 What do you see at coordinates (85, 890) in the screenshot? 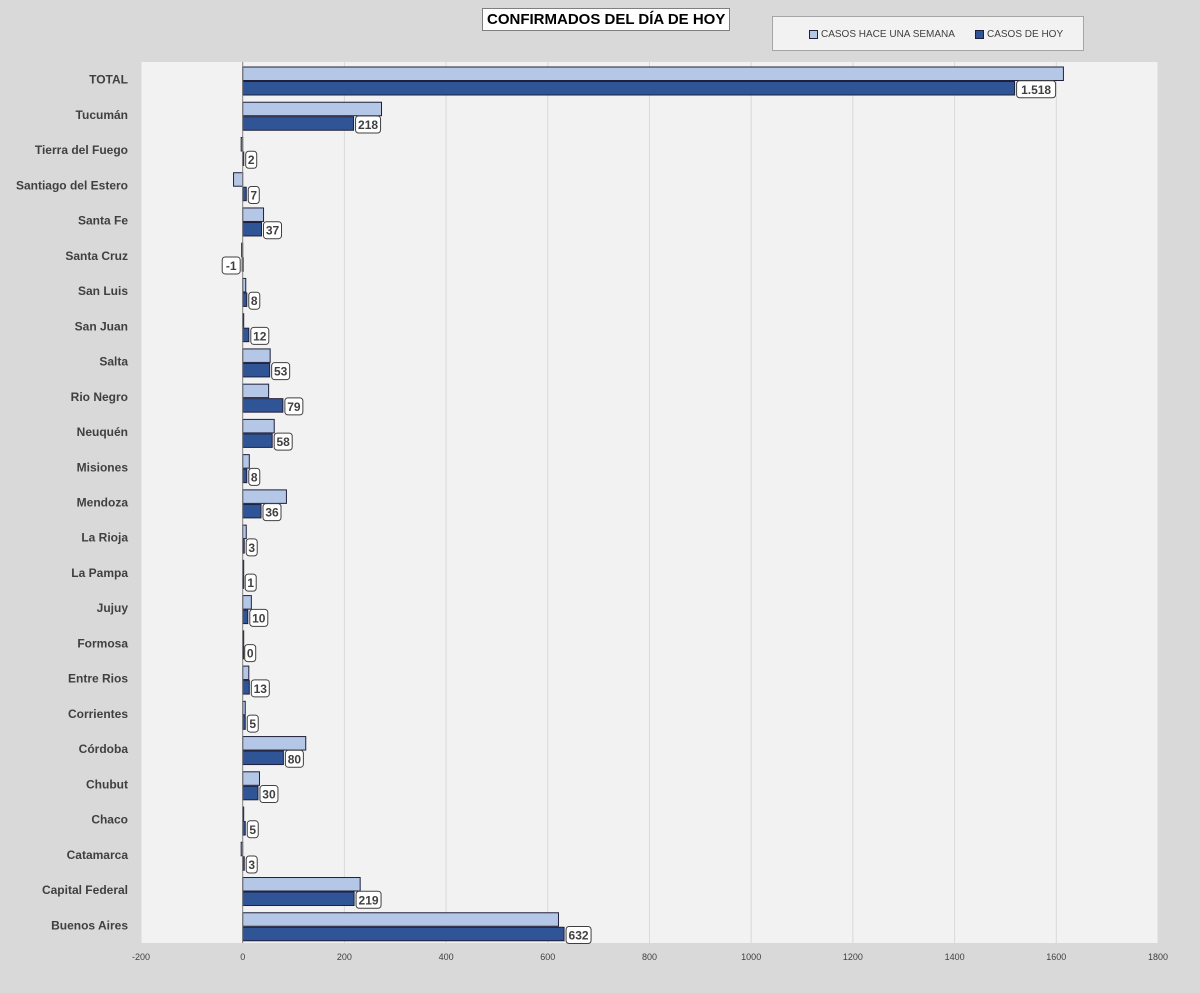
I see `category-label: Capital Federal` at bounding box center [85, 890].